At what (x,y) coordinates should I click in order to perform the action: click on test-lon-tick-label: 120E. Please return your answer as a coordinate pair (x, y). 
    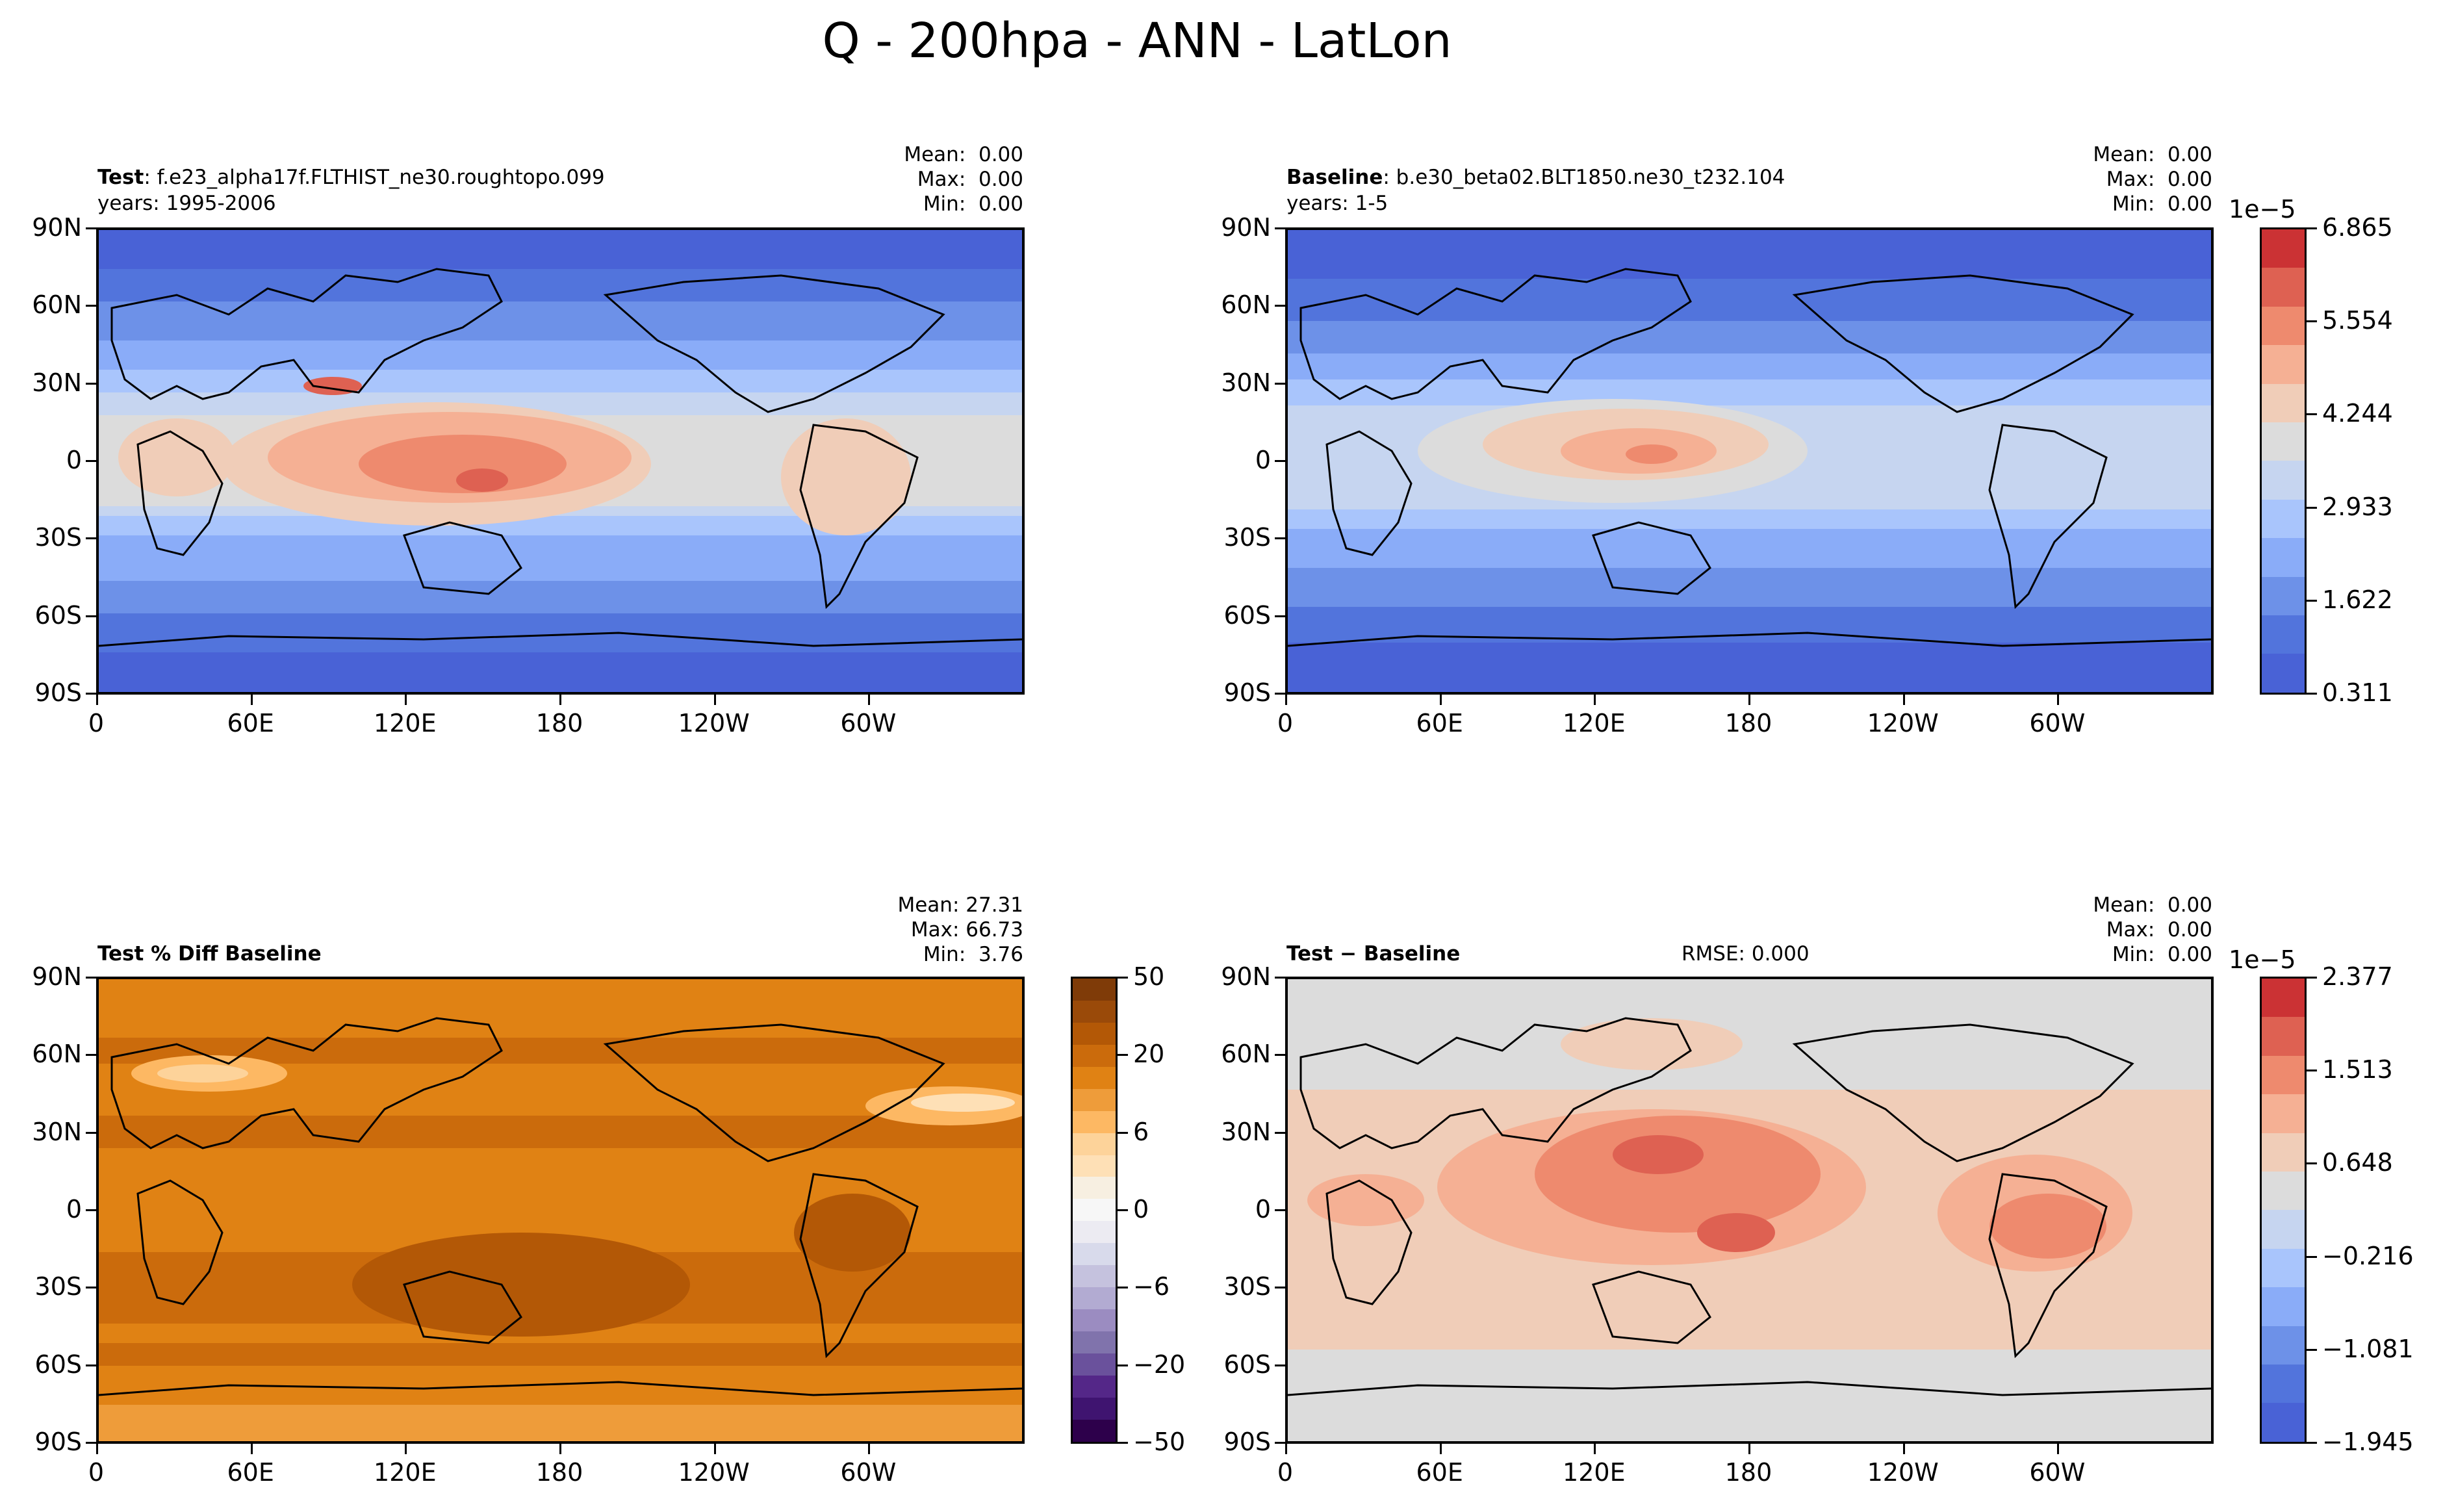
    Looking at the image, I should click on (405, 723).